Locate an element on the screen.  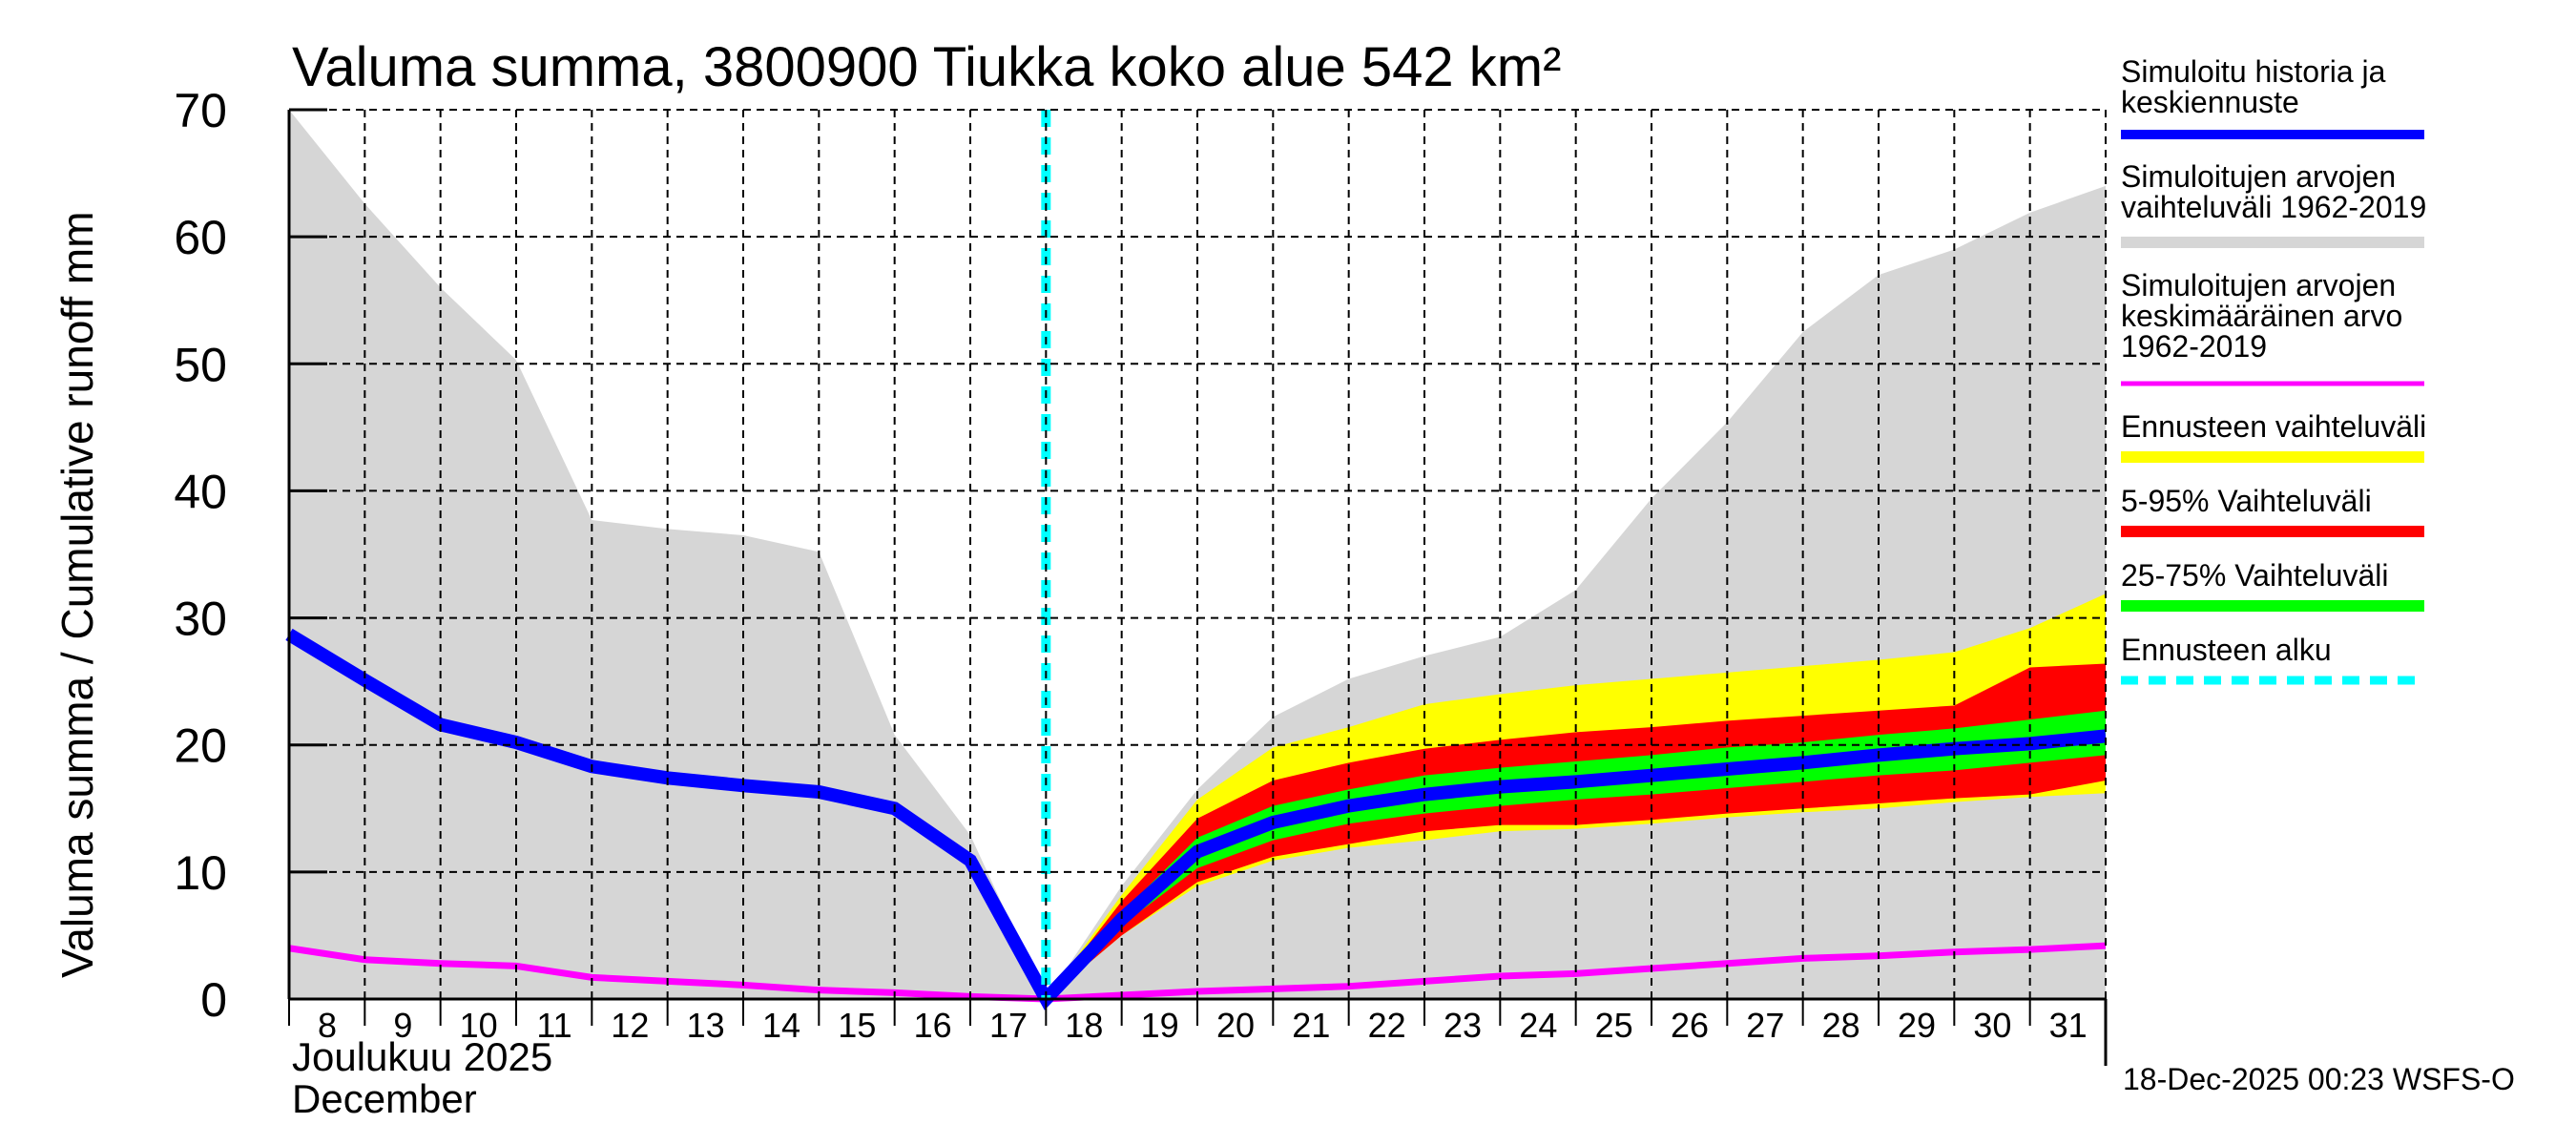
x-tick-label: 31 is located at coordinates (2068, 1025).